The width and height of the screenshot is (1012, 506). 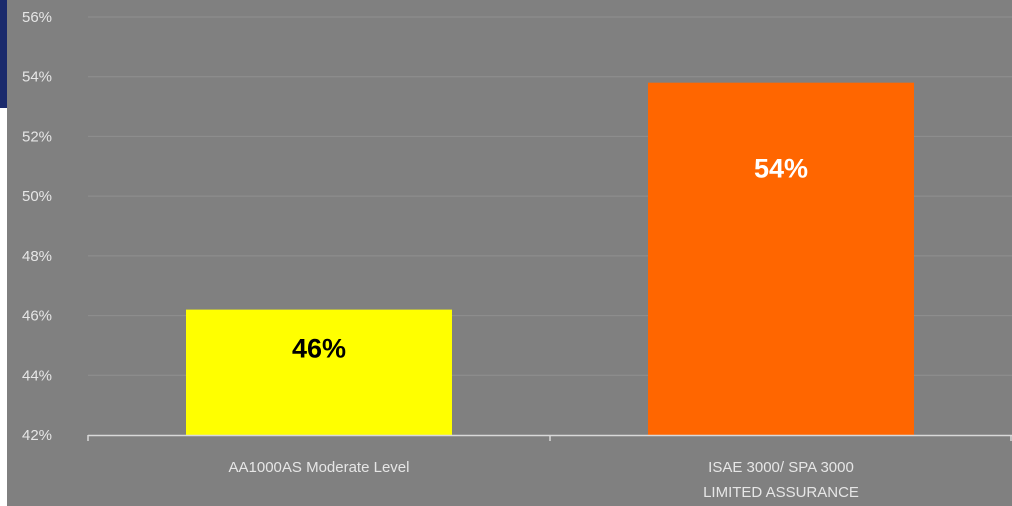 I want to click on data-label: 46%, so click(x=319, y=349).